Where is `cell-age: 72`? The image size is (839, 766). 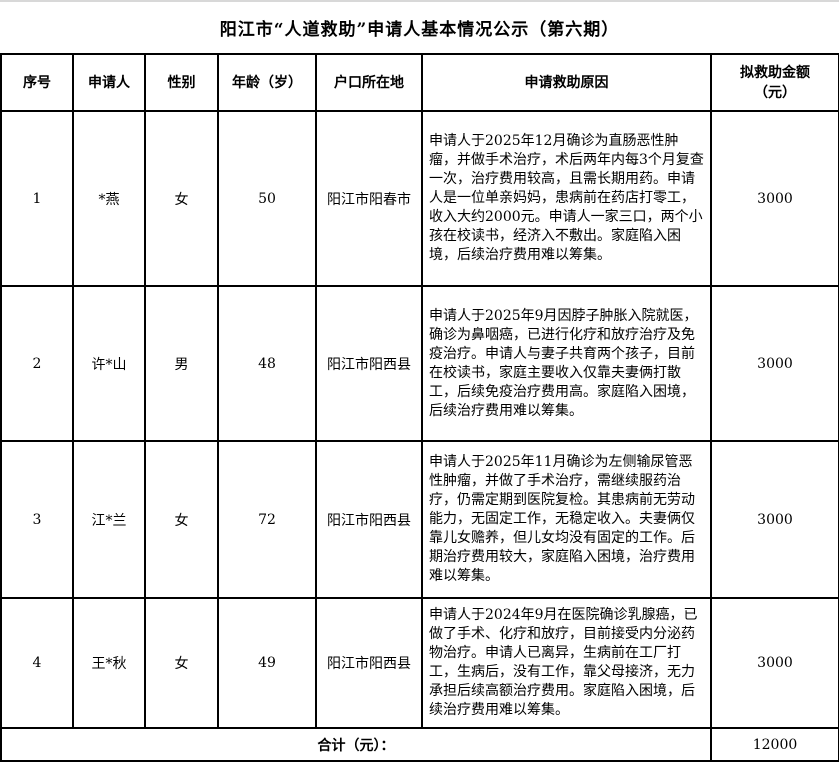 cell-age: 72 is located at coordinates (267, 519).